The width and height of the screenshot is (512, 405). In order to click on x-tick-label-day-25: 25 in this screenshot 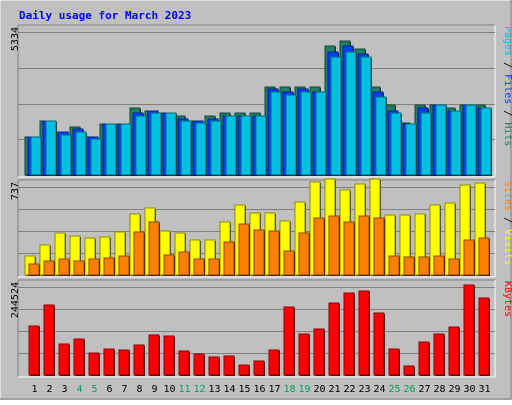, I will do `click(394, 389)`.